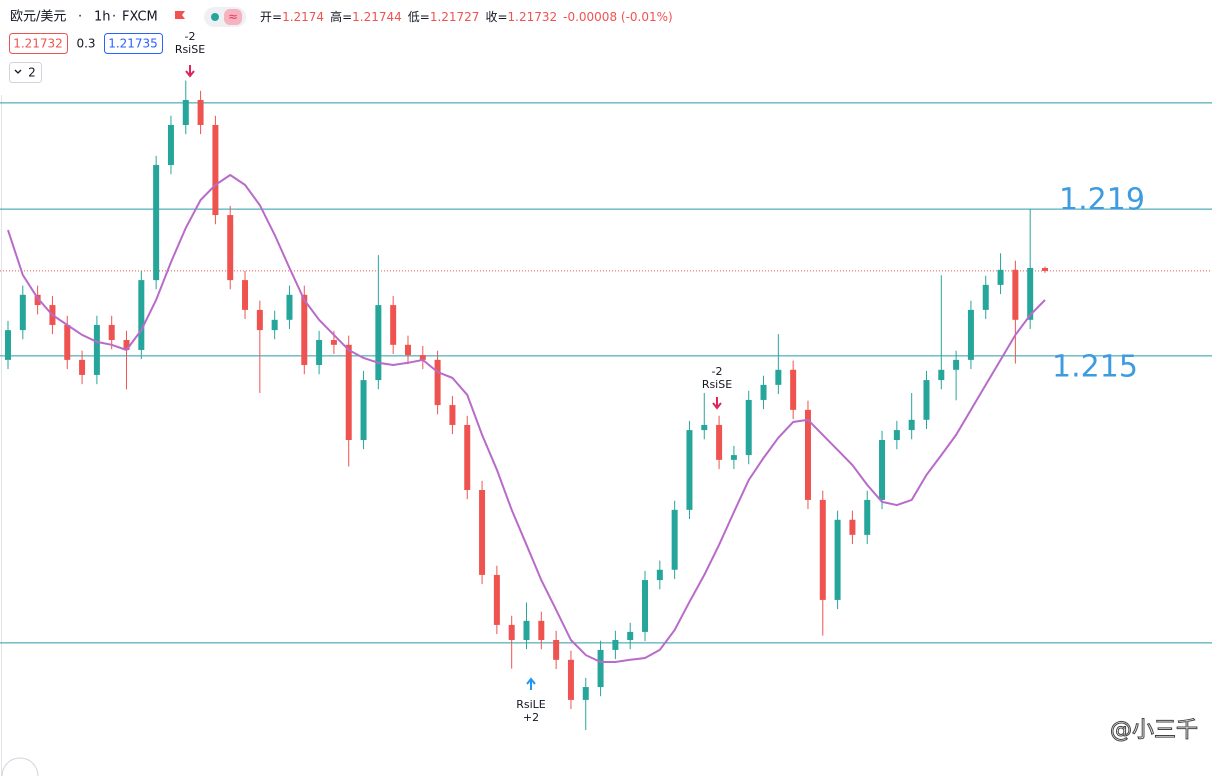 The image size is (1212, 776). I want to click on sell-box, so click(38, 43).